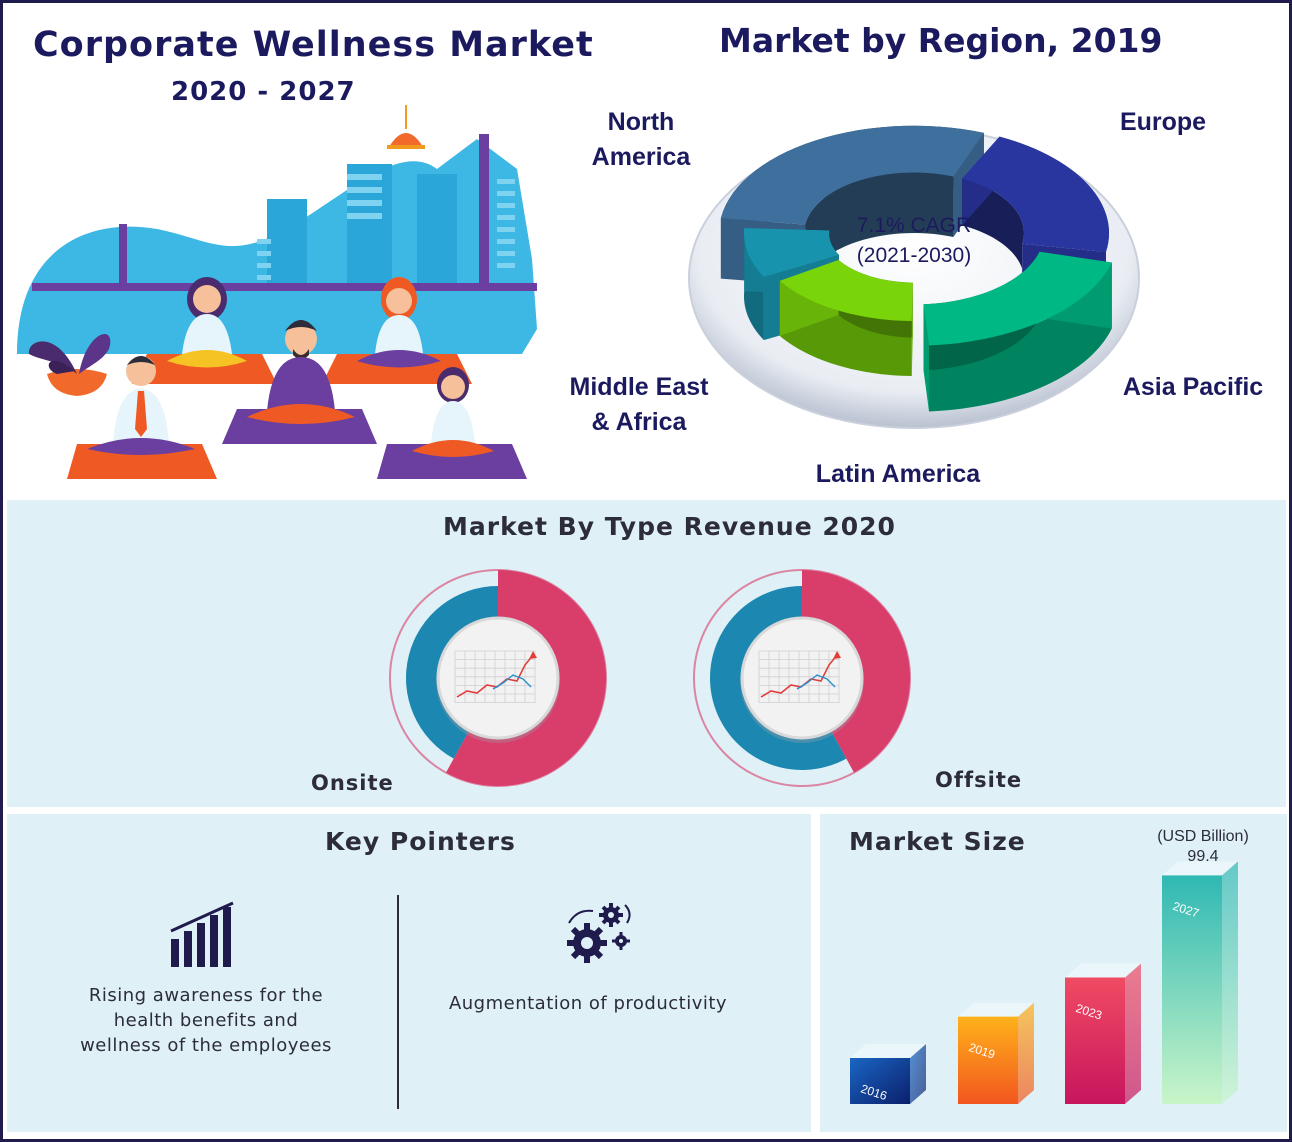 The image size is (1292, 1142). Describe the element at coordinates (669, 526) in the screenshot. I see `type-chart-title: Market By Type Revenue 2020` at that location.